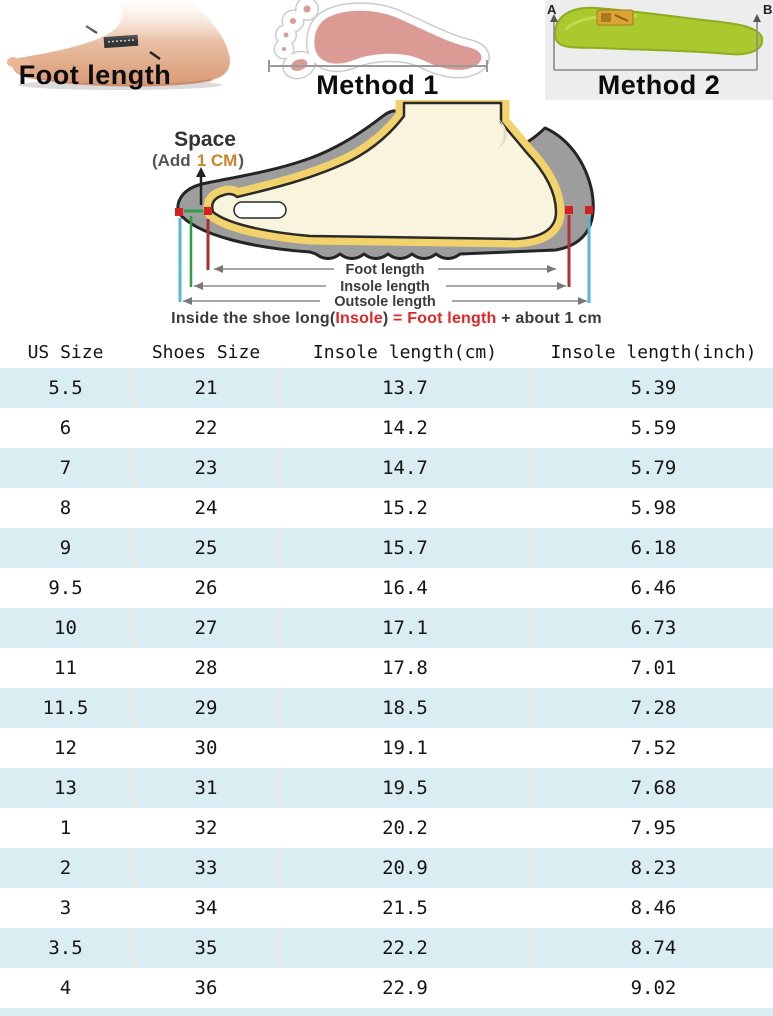 Image resolution: width=773 pixels, height=1016 pixels. I want to click on table-cell: 7.68, so click(653, 788).